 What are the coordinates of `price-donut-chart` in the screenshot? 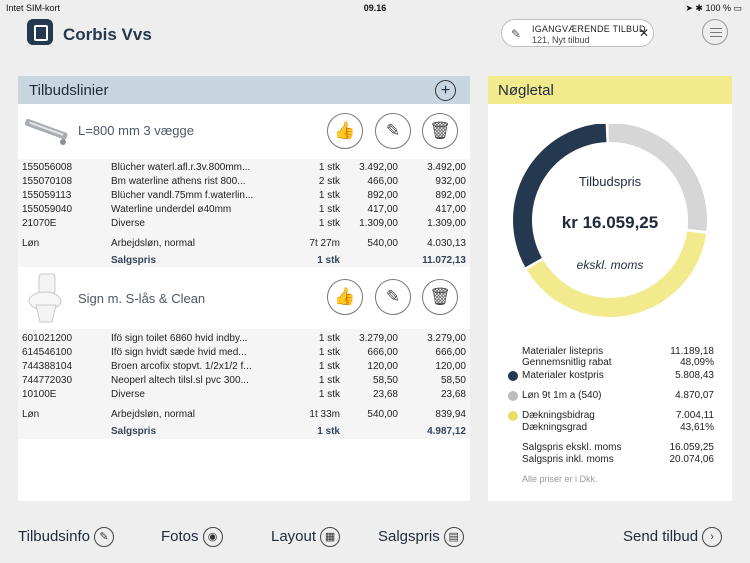 It's located at (610, 220).